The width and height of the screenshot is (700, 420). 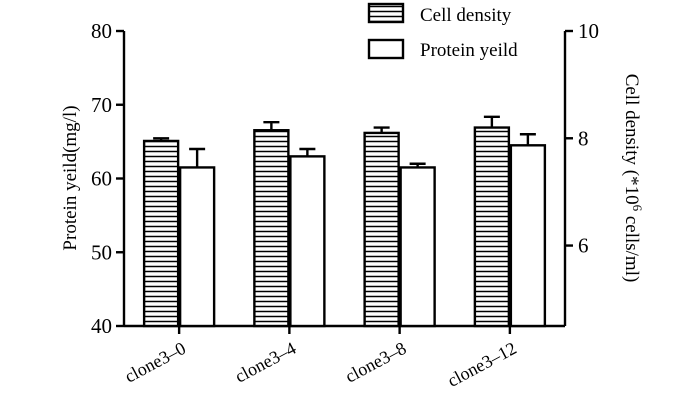 I want to click on left-tick-label: 40, so click(x=101, y=326).